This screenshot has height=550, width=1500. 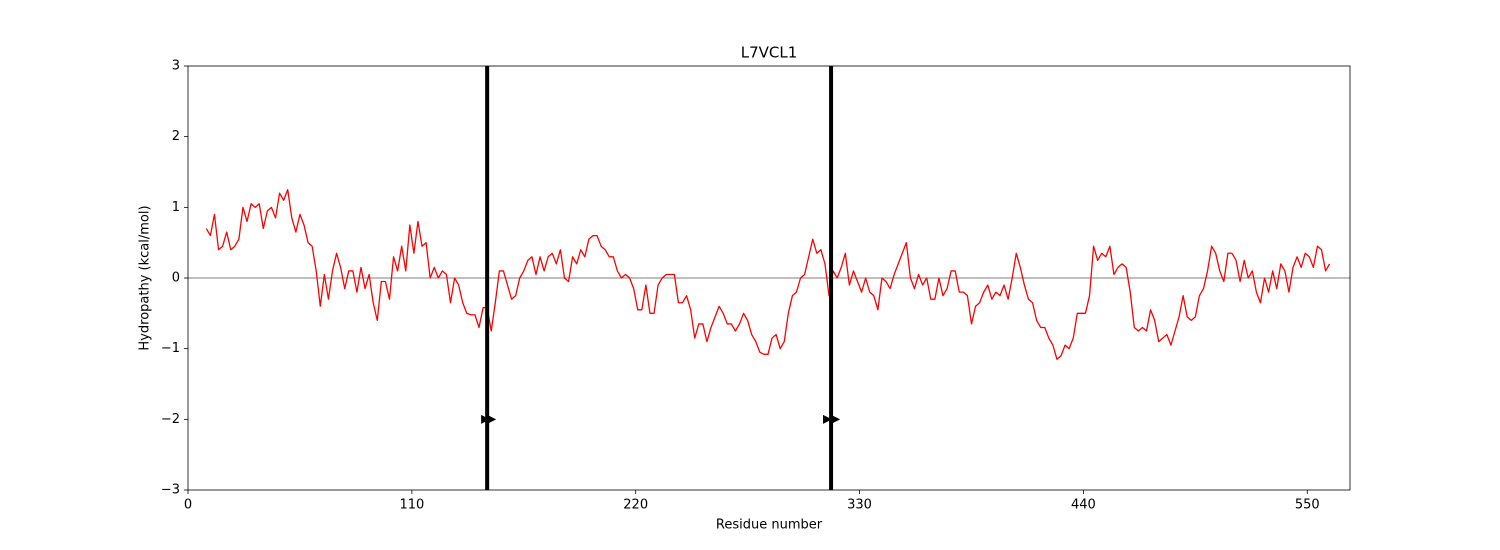 I want to click on x-tick-label: 0, so click(x=188, y=505).